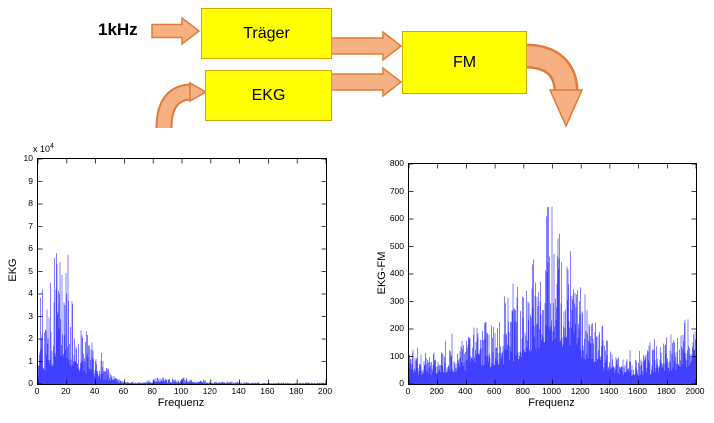 The image size is (714, 423). I want to click on y-tick-label: 300, so click(396, 300).